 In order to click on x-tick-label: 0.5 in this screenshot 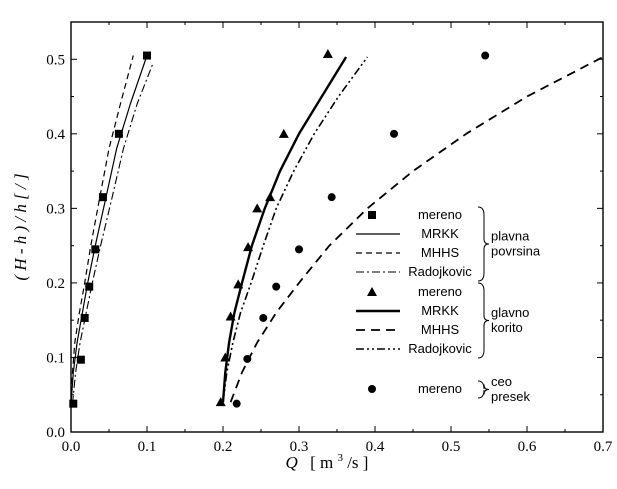, I will do `click(451, 447)`.